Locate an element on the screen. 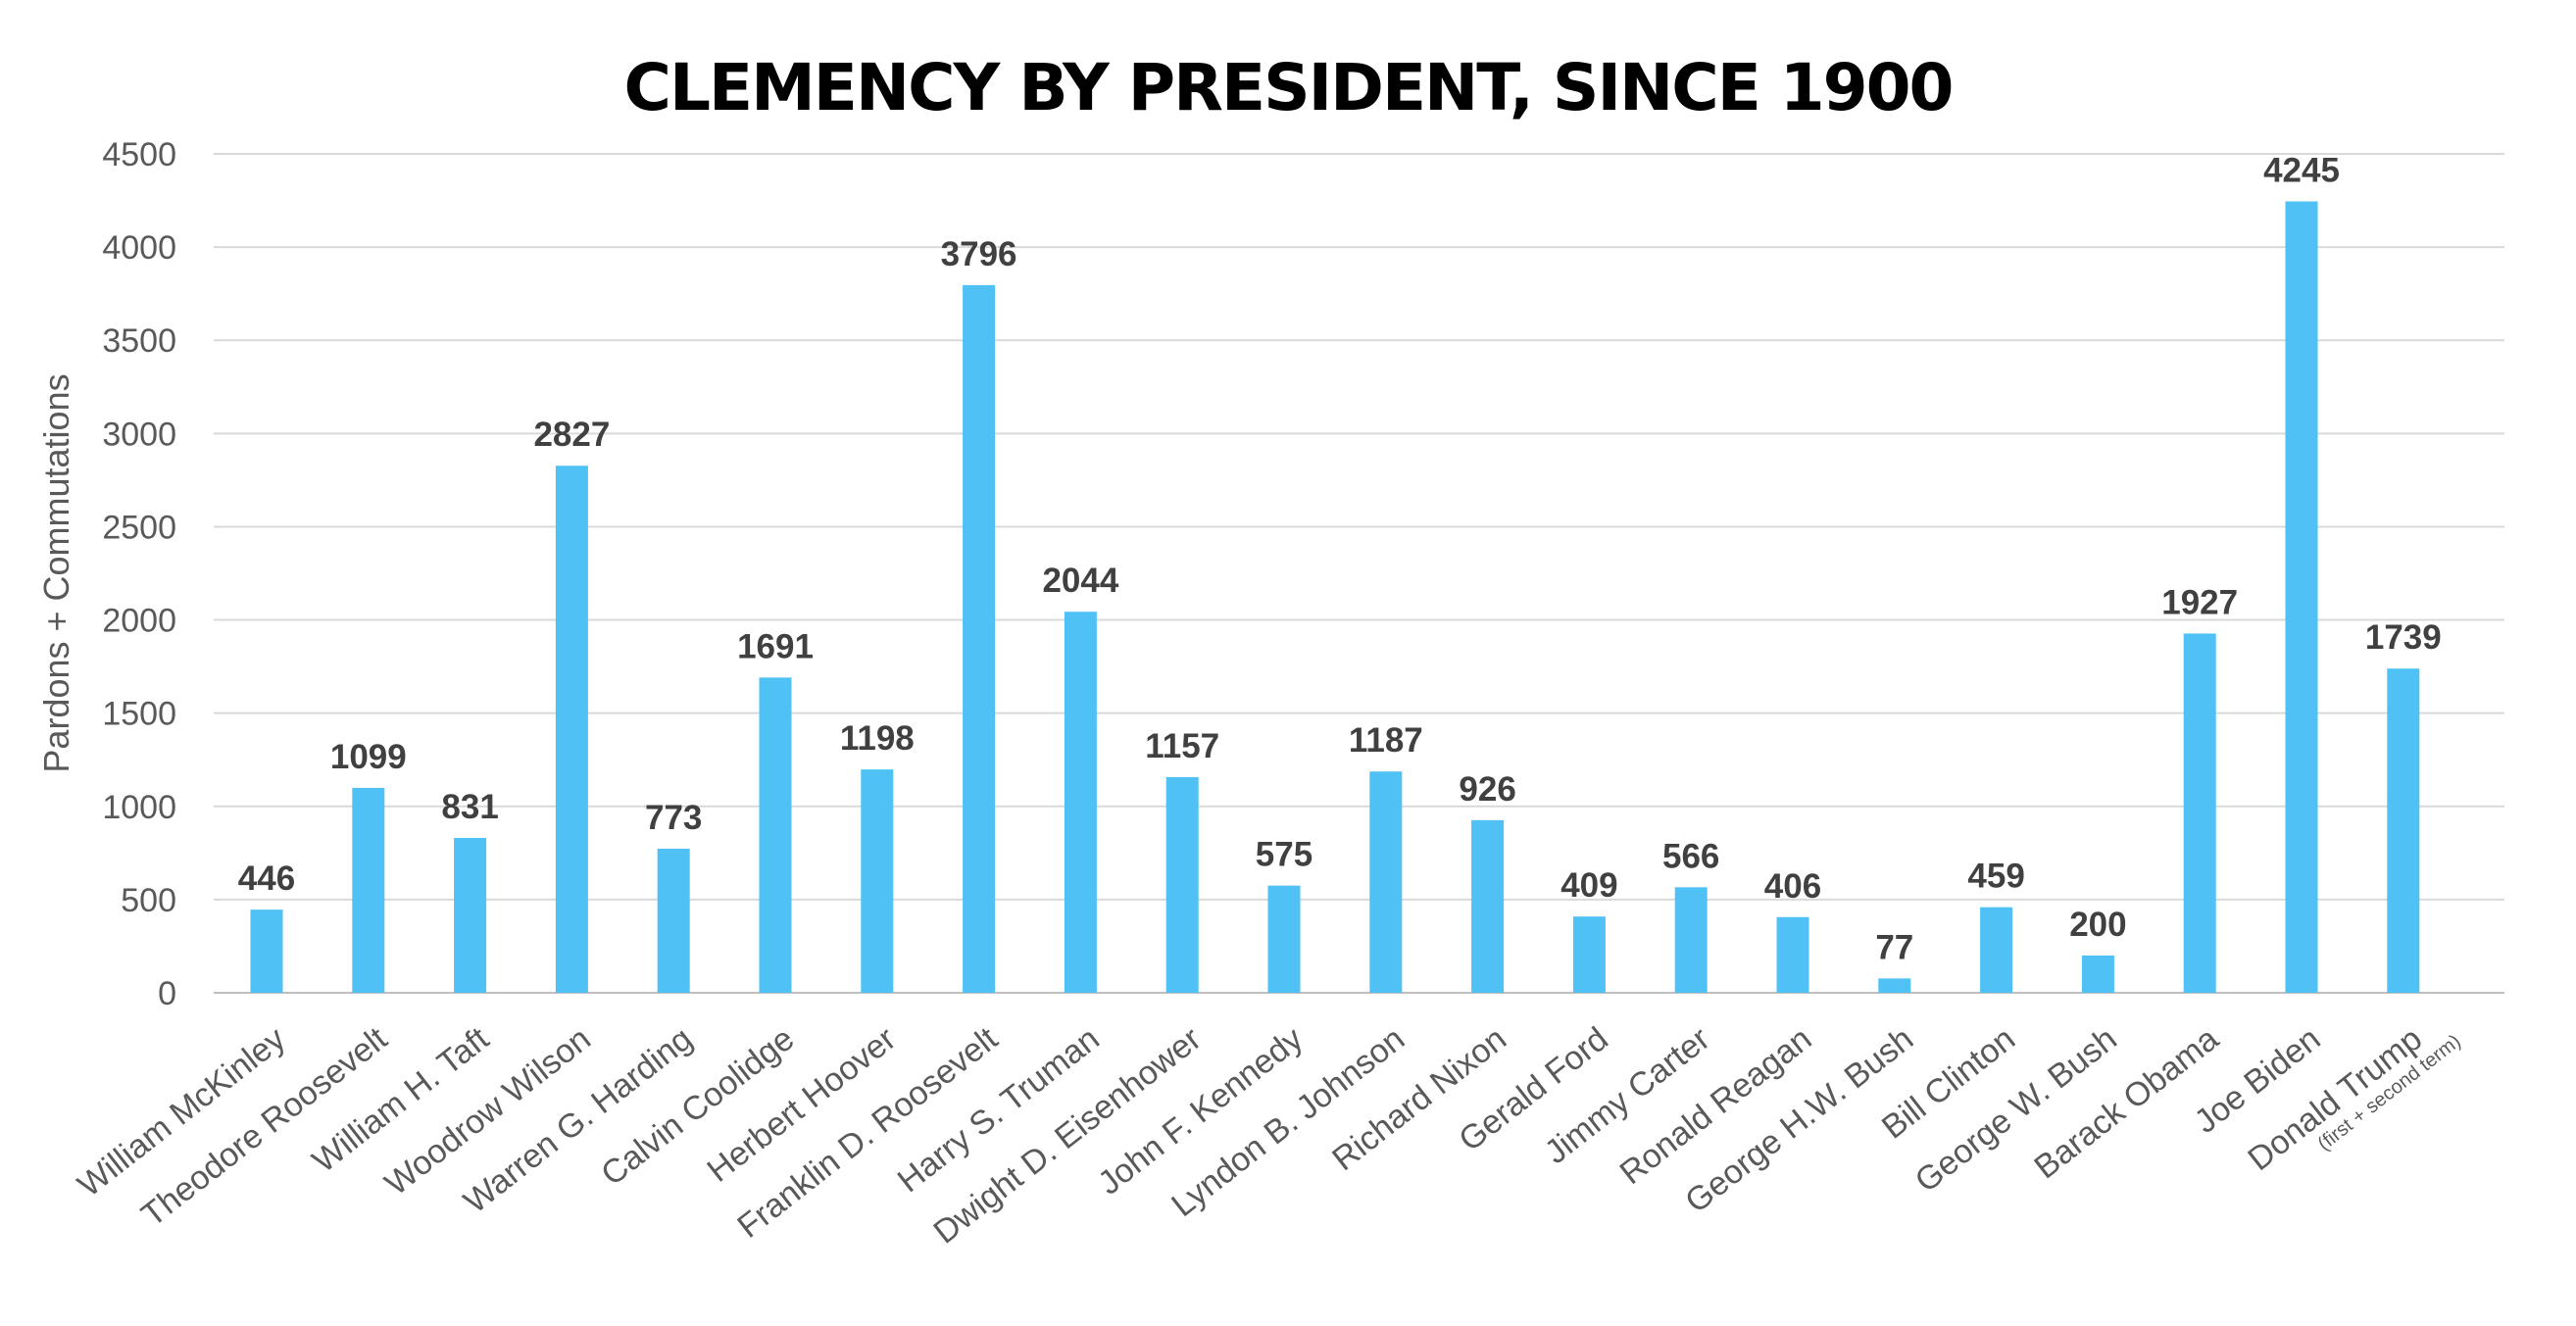 The width and height of the screenshot is (2576, 1326). y-tick-label: 0 is located at coordinates (167, 993).